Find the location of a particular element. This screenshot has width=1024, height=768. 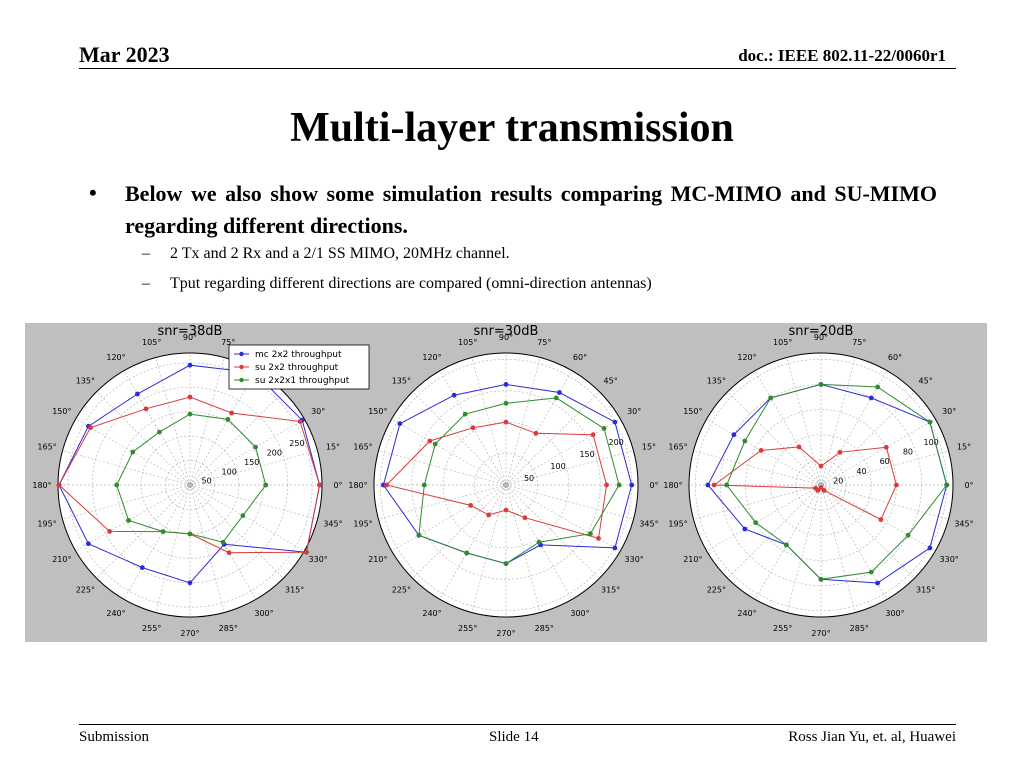

angle-tick-label: 285° is located at coordinates (544, 628).